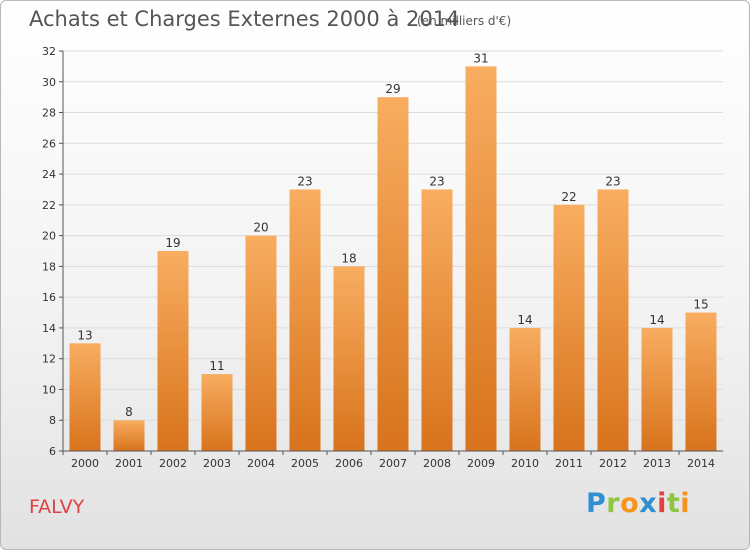 This screenshot has width=750, height=550. What do you see at coordinates (52, 451) in the screenshot?
I see `y-tick-label: 6` at bounding box center [52, 451].